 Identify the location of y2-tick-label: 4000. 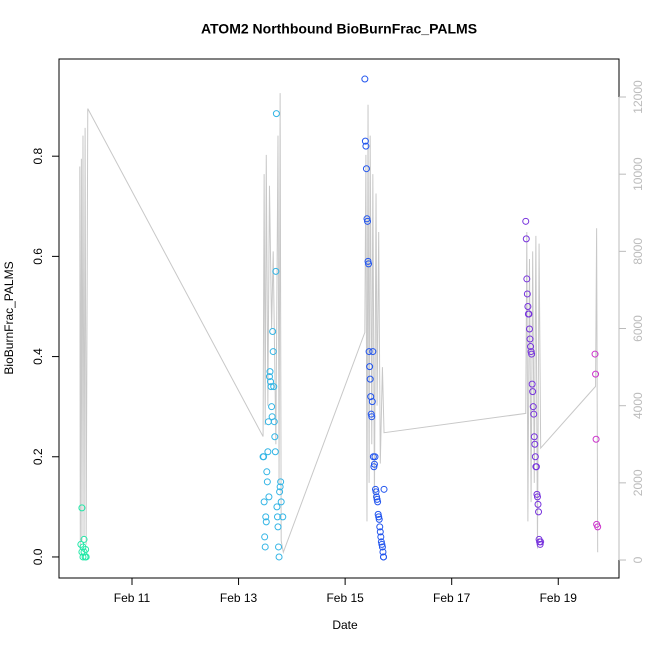
(638, 405).